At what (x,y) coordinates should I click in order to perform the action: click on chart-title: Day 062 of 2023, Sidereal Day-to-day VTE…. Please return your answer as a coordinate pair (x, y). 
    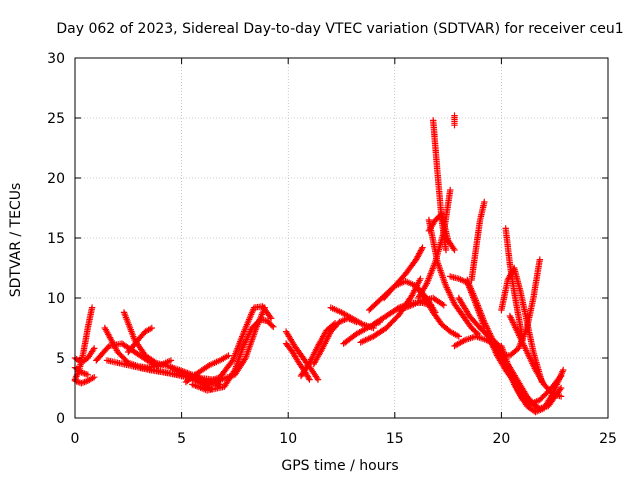
    Looking at the image, I should click on (339, 29).